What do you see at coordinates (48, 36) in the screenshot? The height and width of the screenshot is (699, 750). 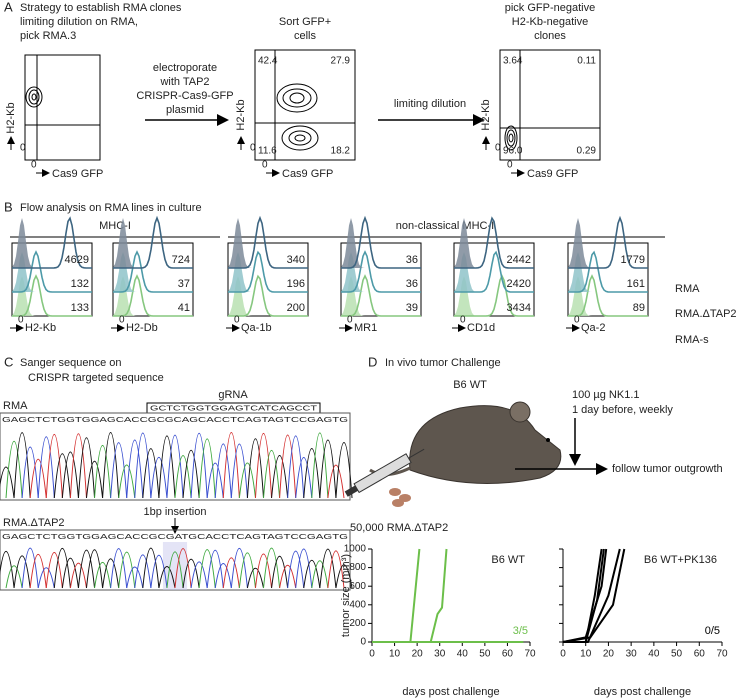 I see `text: pick RMA.3` at bounding box center [48, 36].